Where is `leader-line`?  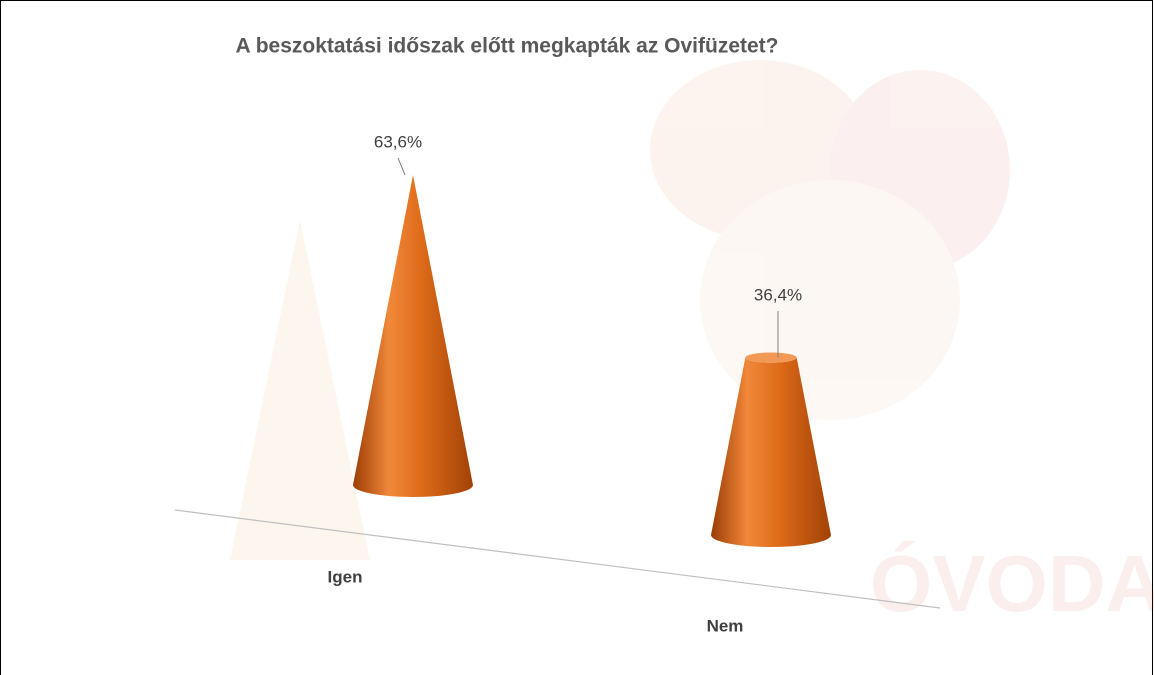
leader-line is located at coordinates (401, 166).